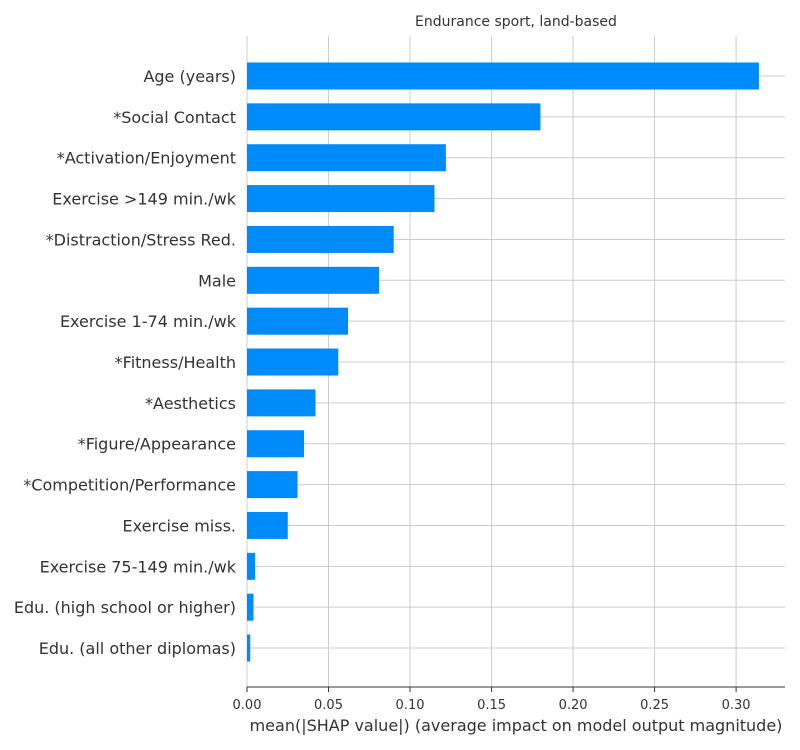 The image size is (800, 750). Describe the element at coordinates (410, 705) in the screenshot. I see `x-tick-label: 0.10` at that location.